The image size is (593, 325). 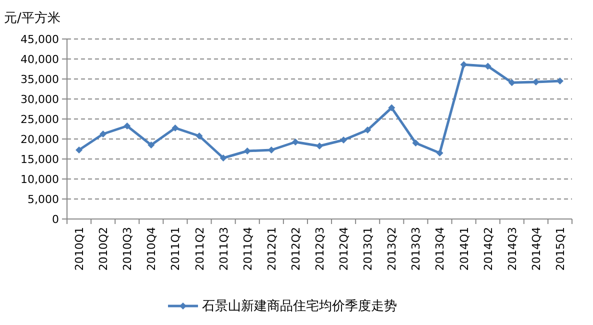 I want to click on x-tick-label: 2014Q1, so click(x=464, y=249).